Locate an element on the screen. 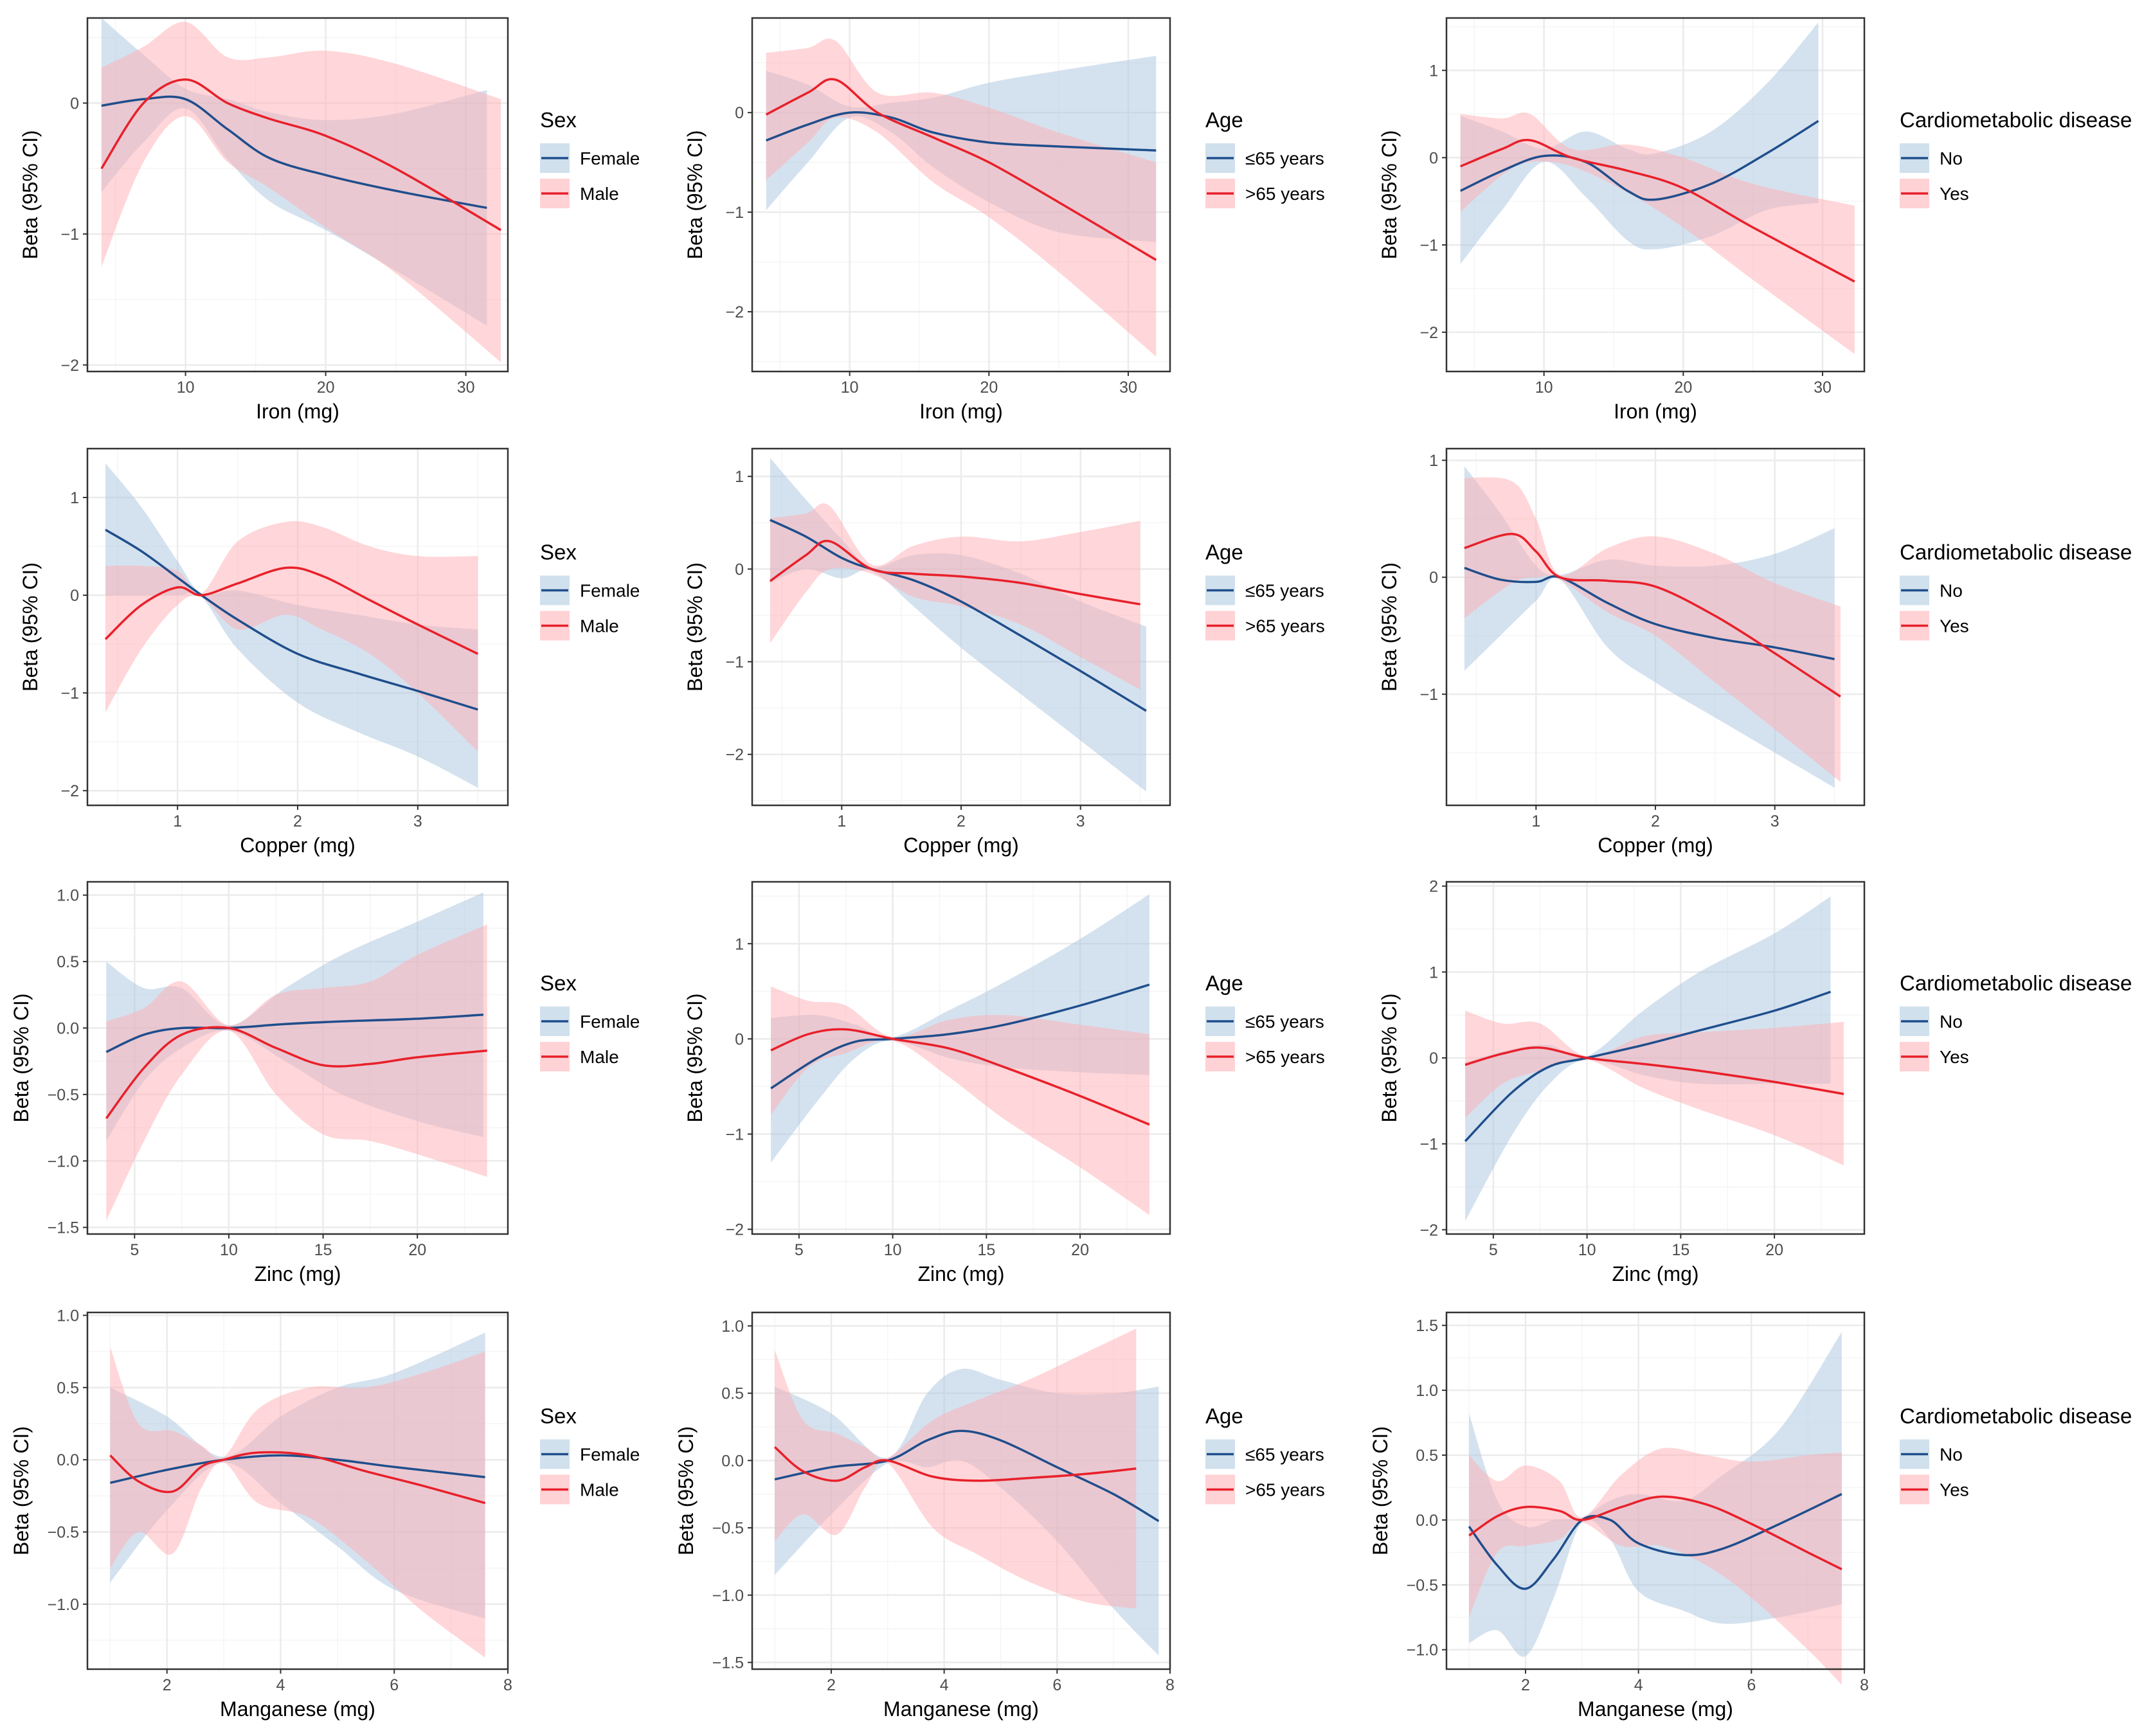 Image resolution: width=2153 pixels, height=1736 pixels. legend: Age ≤65 years >65 years is located at coordinates (1265, 591).